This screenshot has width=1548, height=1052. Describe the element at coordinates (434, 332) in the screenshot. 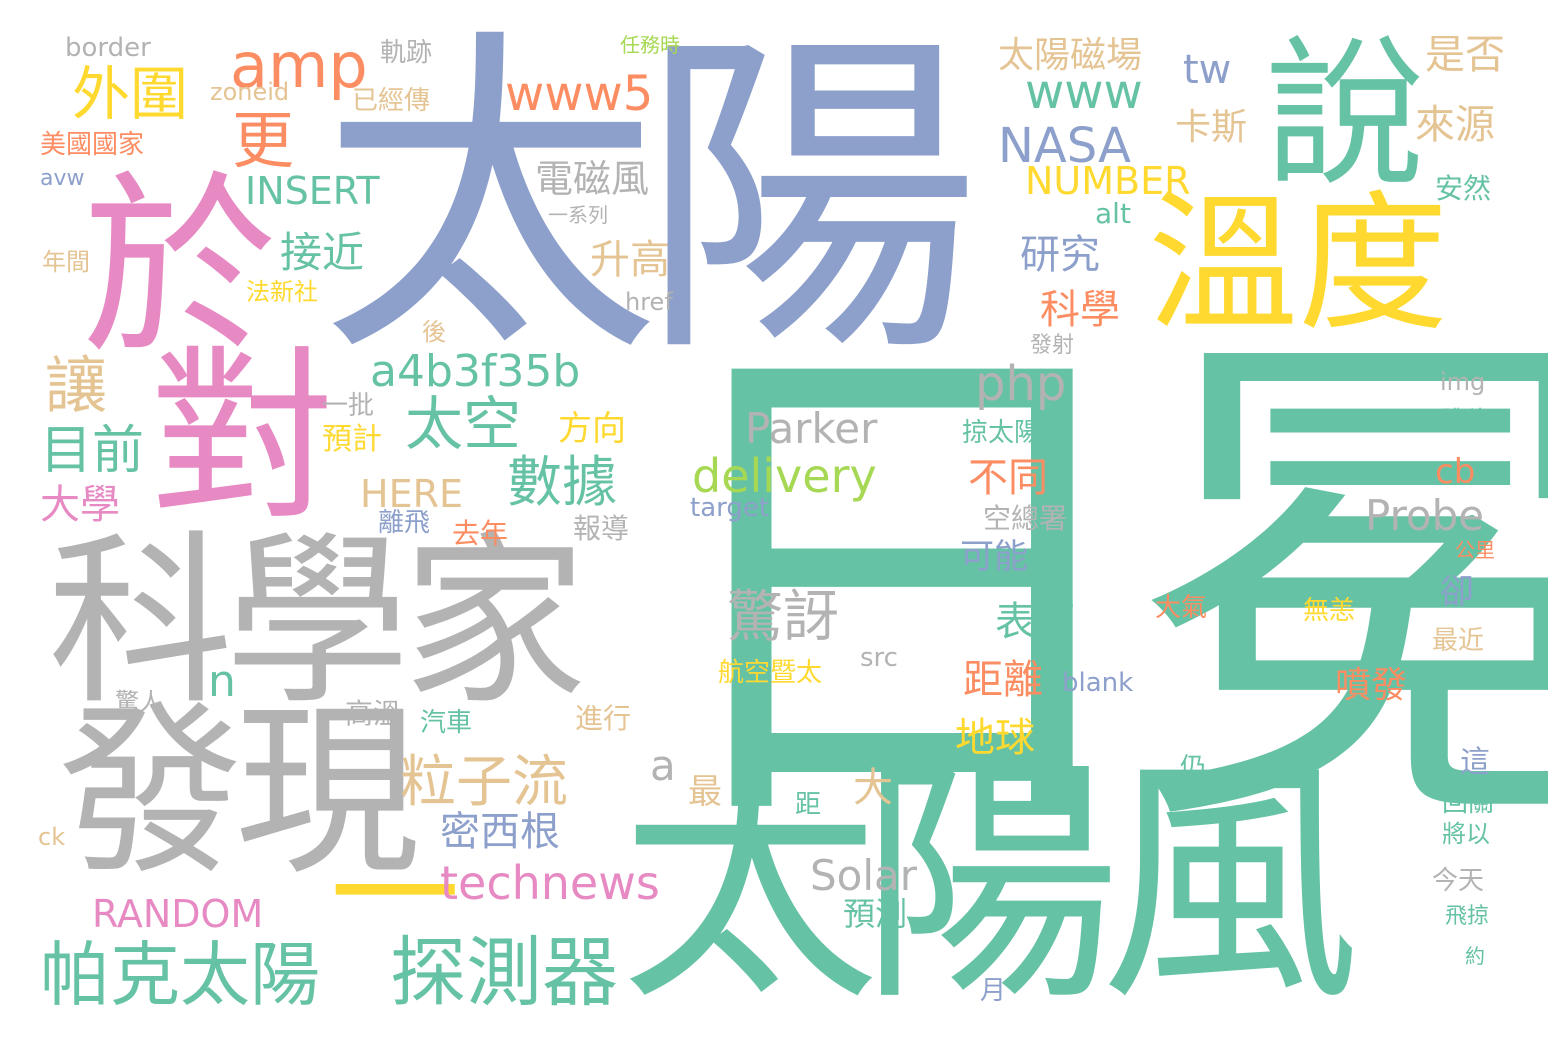

I see `word-hou: 後` at that location.